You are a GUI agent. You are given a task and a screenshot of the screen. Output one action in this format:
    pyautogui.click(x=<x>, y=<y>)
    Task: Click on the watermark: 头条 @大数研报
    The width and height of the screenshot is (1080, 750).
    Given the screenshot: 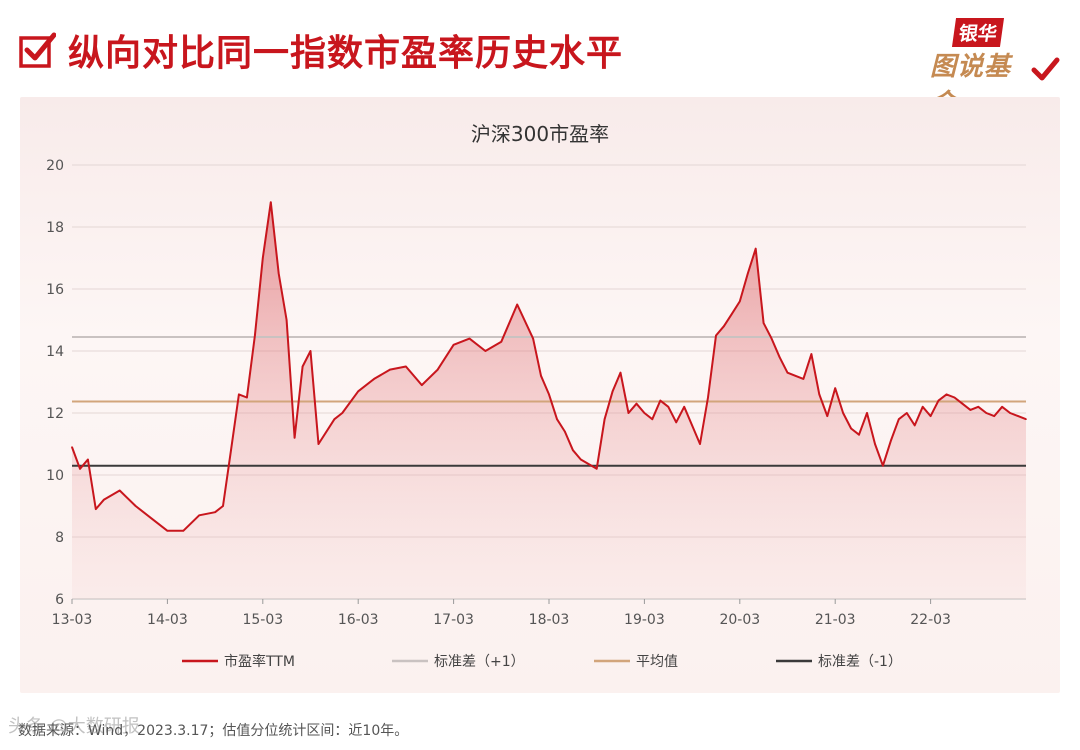 What is the action you would take?
    pyautogui.click(x=74, y=726)
    